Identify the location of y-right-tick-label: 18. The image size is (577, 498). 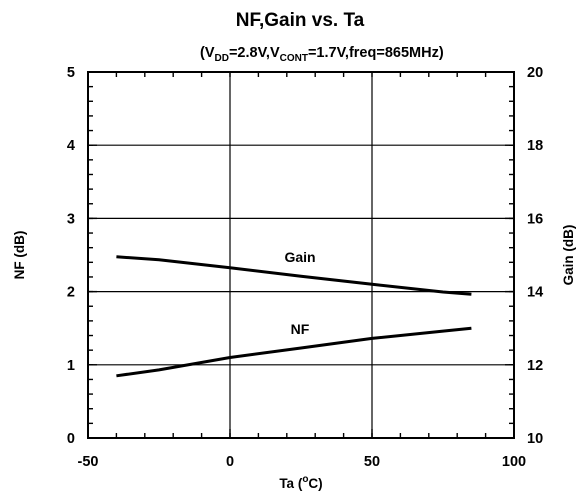
(535, 146).